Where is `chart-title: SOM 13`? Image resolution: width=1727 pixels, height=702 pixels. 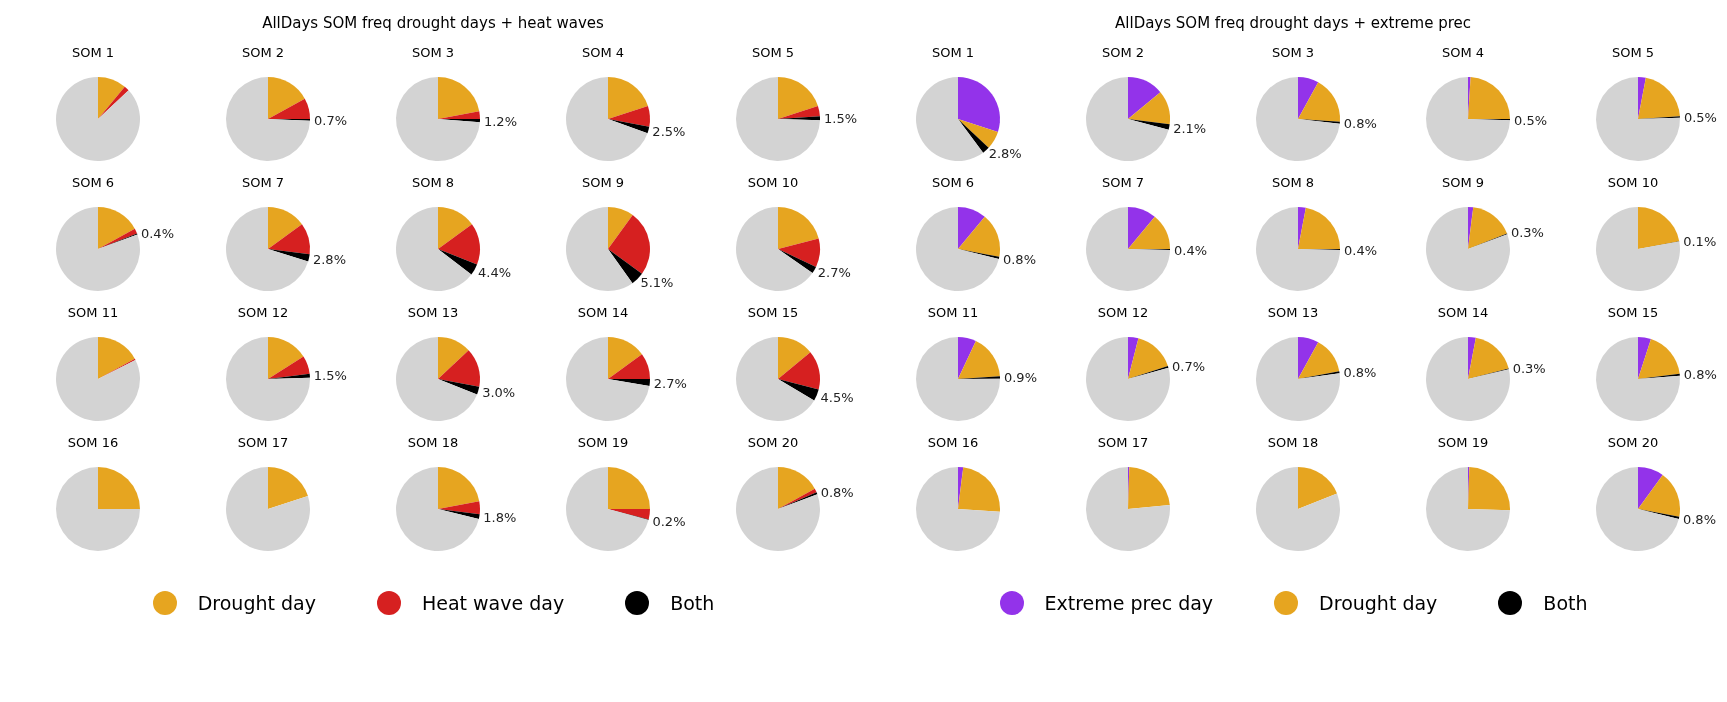 chart-title: SOM 13 is located at coordinates (1293, 313).